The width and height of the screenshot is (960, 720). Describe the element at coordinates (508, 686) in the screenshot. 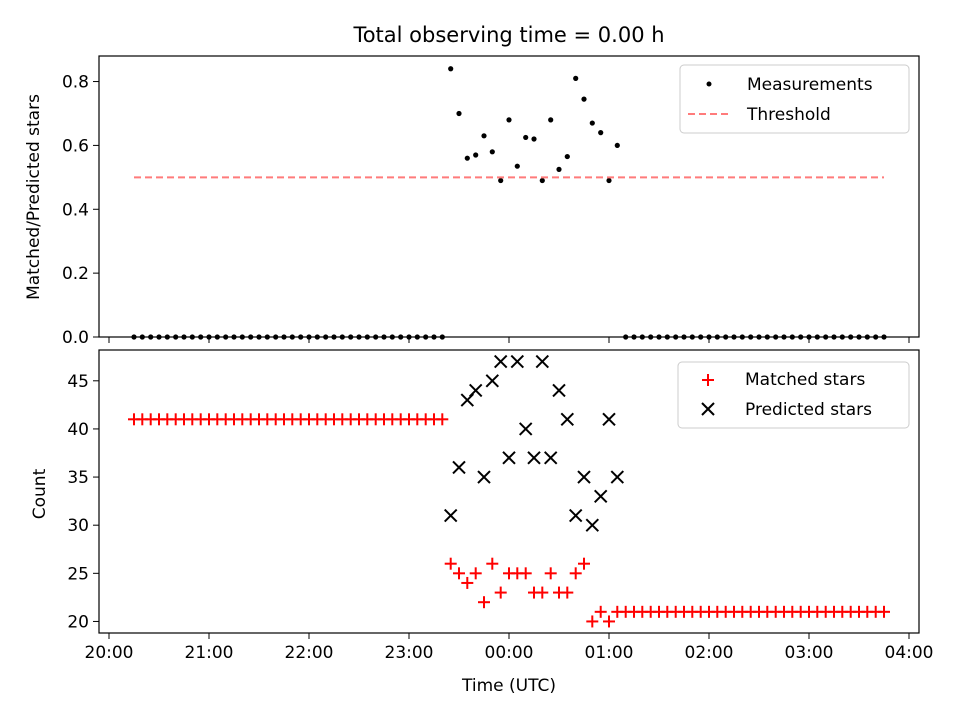

I see `x-axis-label: Time (UTC)` at that location.